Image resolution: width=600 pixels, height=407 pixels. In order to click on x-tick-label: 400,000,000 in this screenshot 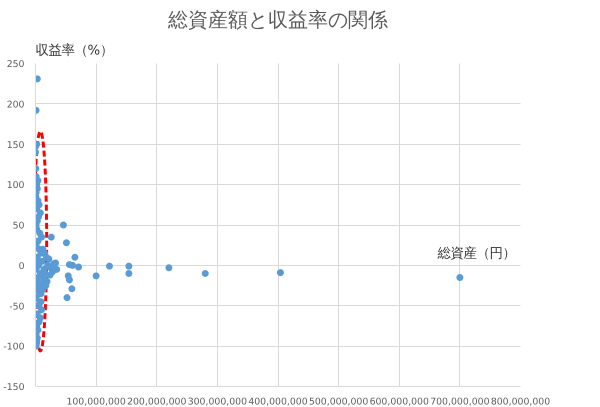, I will do `click(278, 401)`.